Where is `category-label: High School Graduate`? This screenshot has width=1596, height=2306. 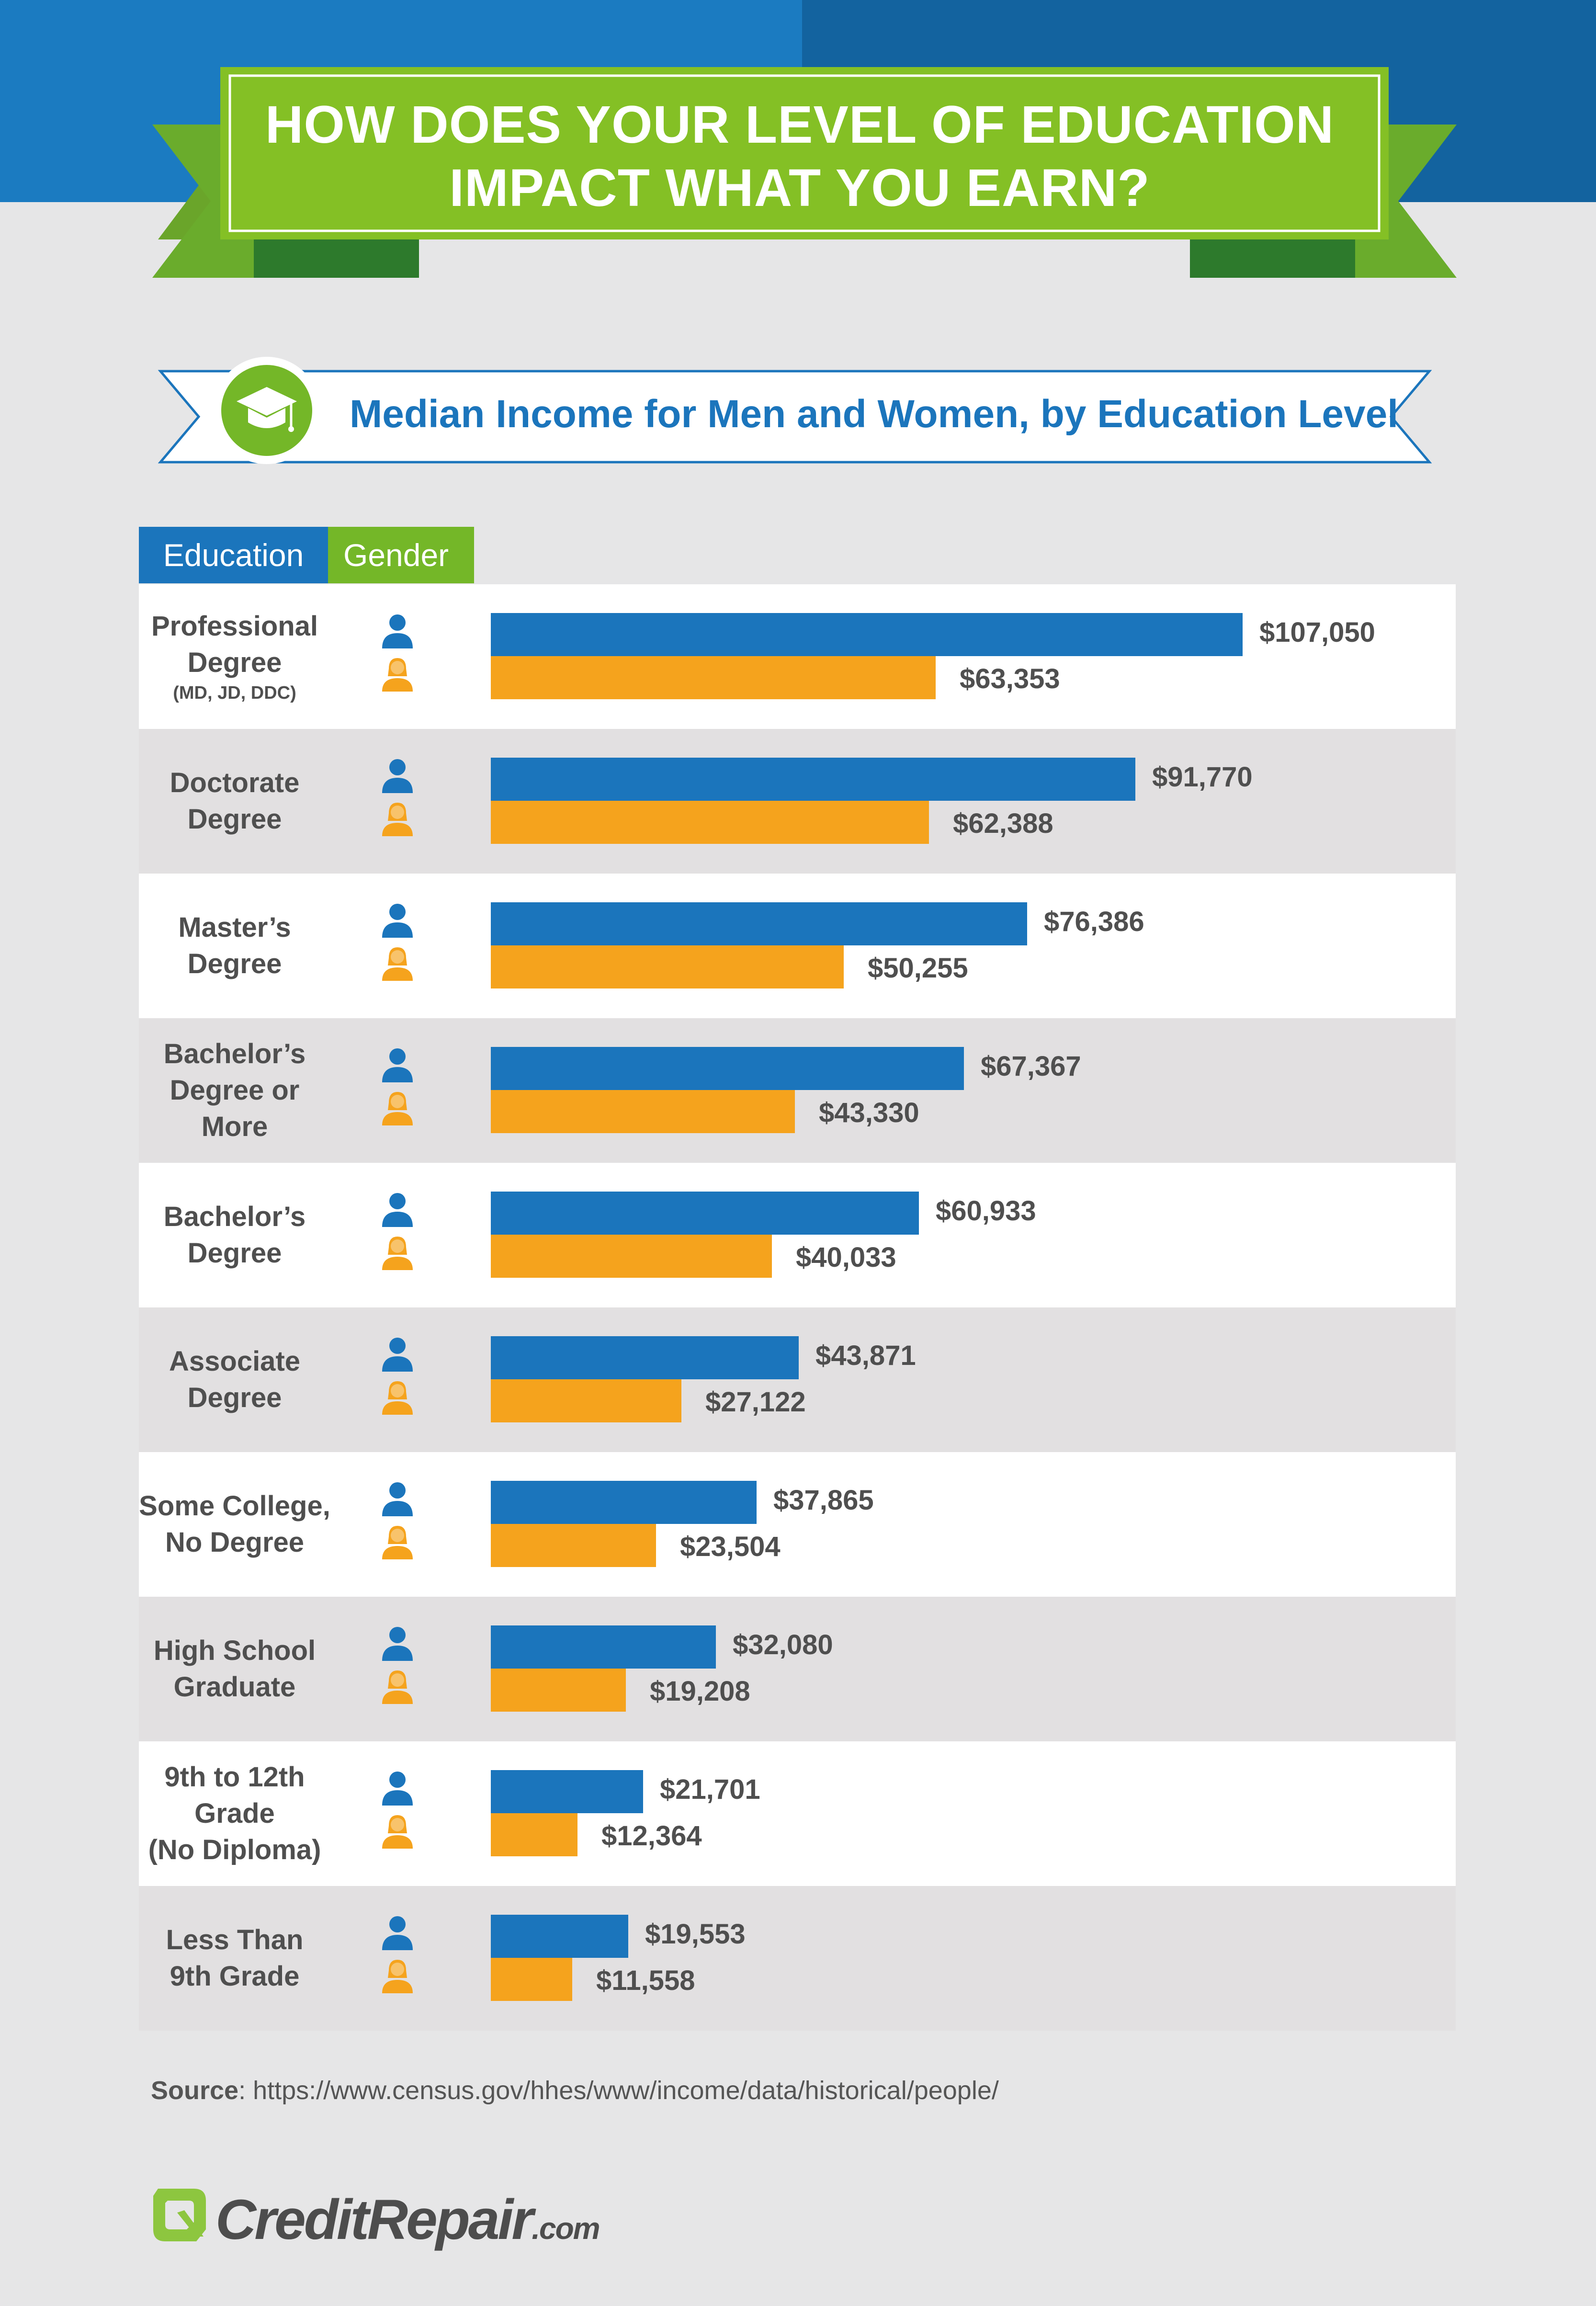 category-label: High School Graduate is located at coordinates (234, 1669).